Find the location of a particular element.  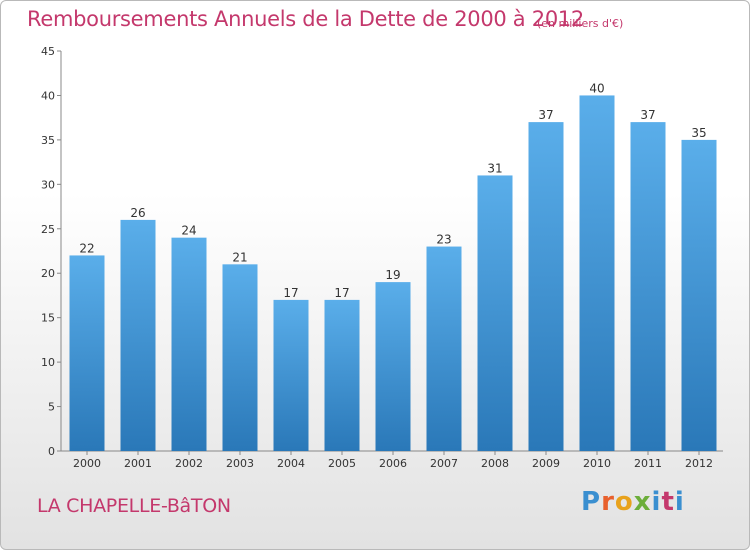

data-label: 23 is located at coordinates (443, 240).